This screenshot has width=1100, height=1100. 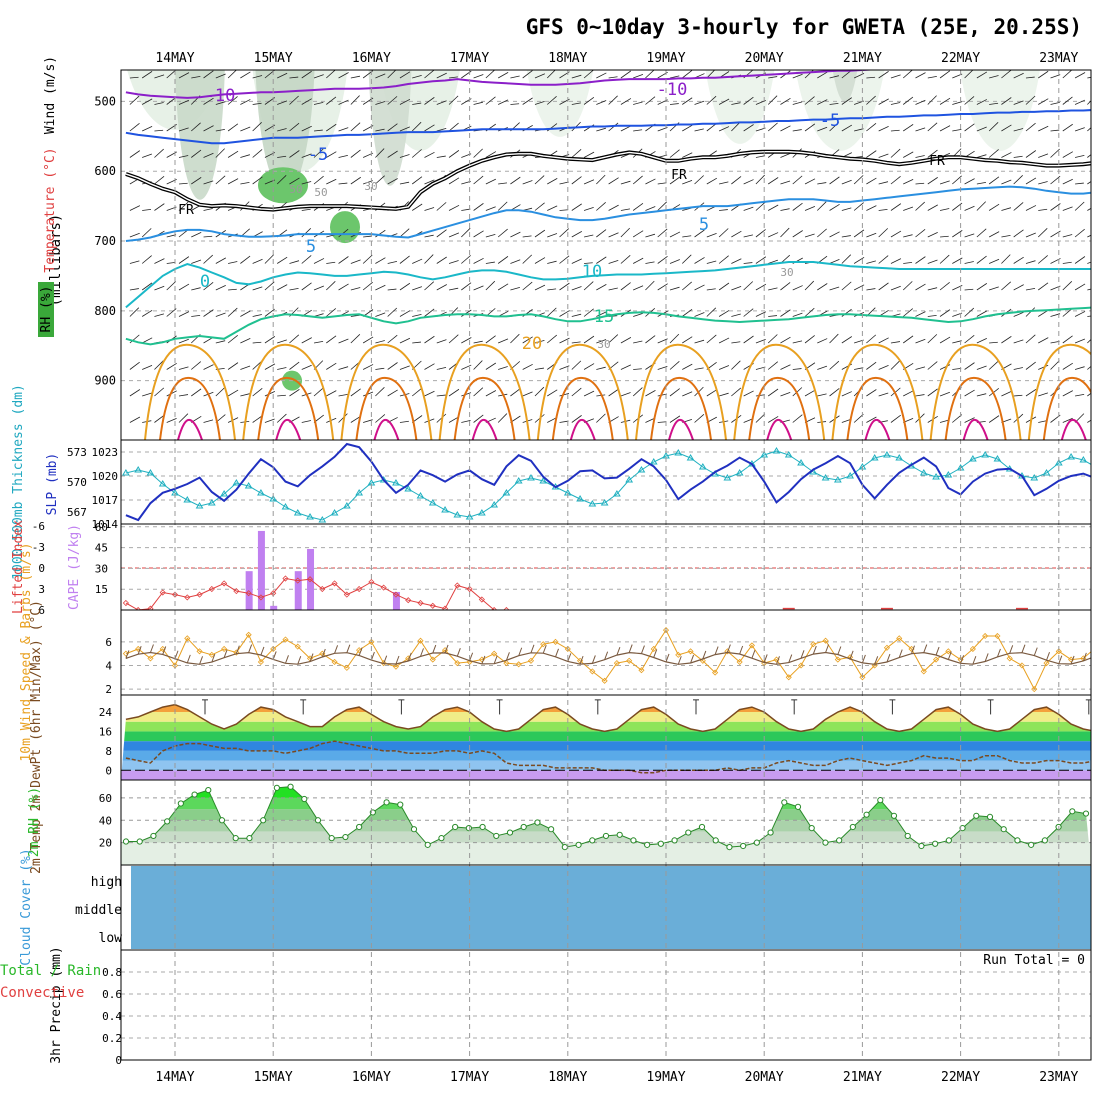 What do you see at coordinates (101, 568) in the screenshot?
I see `cape-tick: 30` at bounding box center [101, 568].